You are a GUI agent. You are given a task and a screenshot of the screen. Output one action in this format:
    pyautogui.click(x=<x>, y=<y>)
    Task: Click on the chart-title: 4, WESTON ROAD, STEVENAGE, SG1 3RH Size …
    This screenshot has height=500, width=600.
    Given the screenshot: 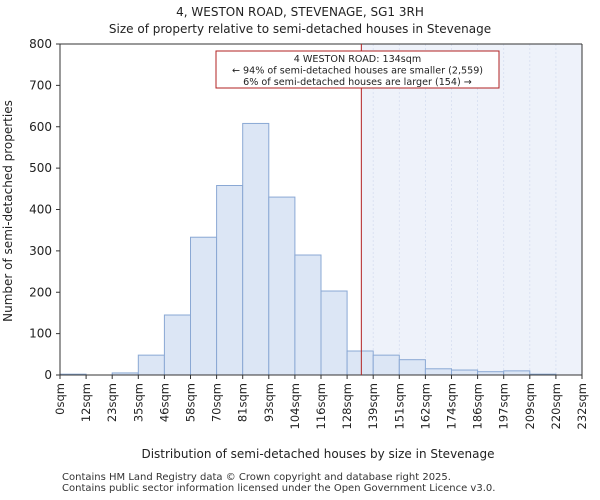 What is the action you would take?
    pyautogui.click(x=300, y=21)
    